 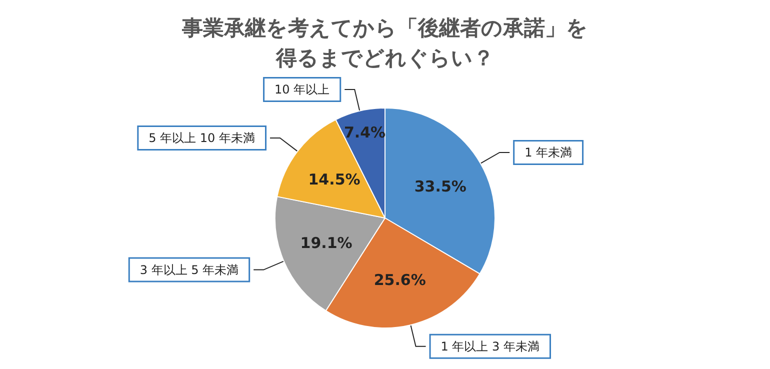 What do you see at coordinates (440, 186) in the screenshot?
I see `data-label: 33.5%` at bounding box center [440, 186].